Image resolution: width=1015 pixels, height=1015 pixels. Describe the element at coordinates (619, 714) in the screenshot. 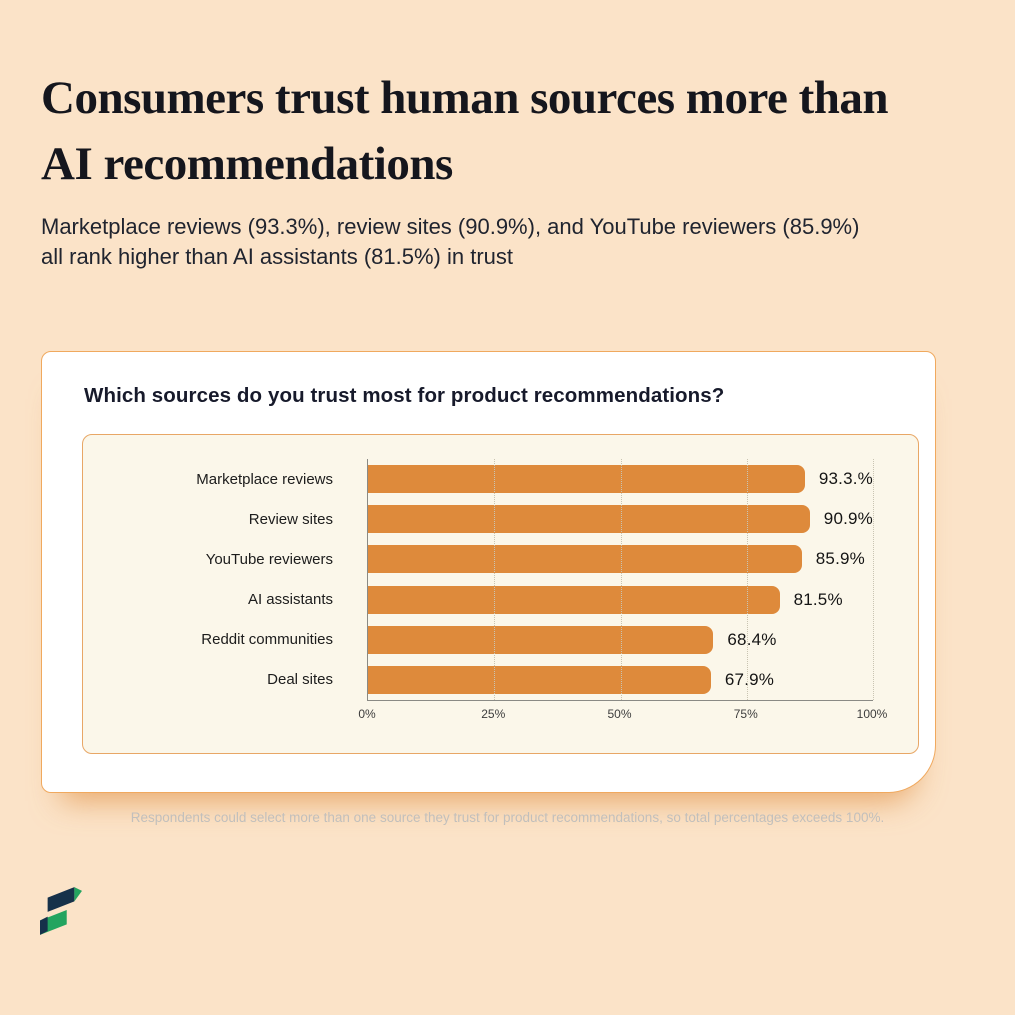

I see `x-tick-label: 50%` at that location.